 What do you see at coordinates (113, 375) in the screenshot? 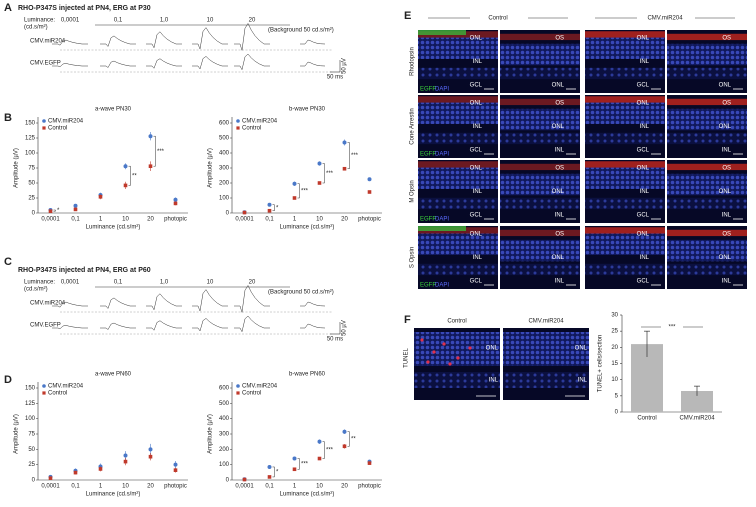
I see `chart-title: a-wave PN60` at bounding box center [113, 375].